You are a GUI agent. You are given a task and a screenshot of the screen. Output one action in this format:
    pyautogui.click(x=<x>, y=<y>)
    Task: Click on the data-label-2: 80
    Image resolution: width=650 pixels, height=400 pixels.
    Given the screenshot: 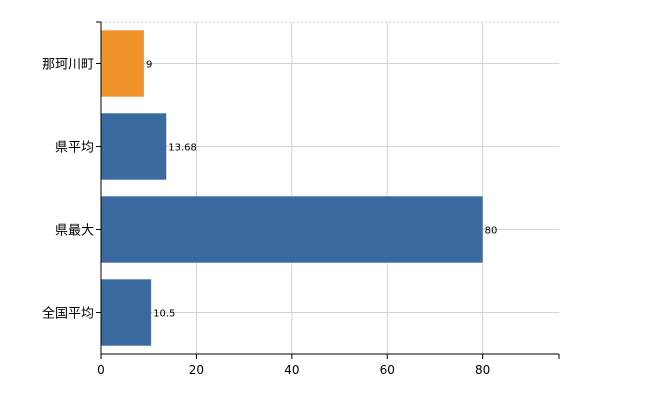 What is the action you would take?
    pyautogui.click(x=491, y=231)
    